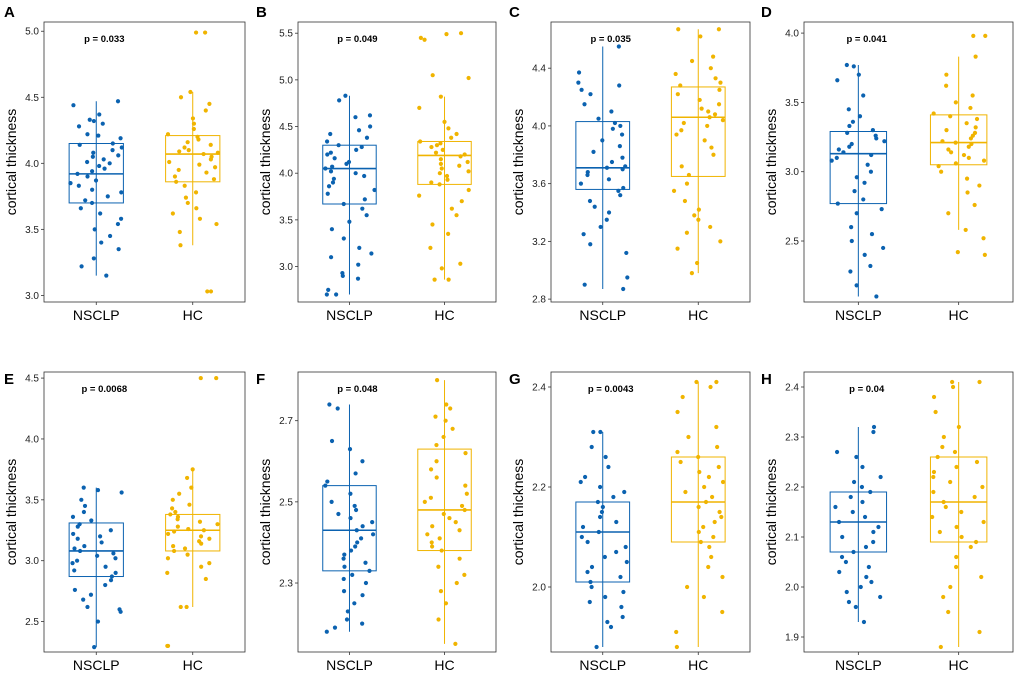 This screenshot has height=677, width=1021. Describe the element at coordinates (539, 488) in the screenshot. I see `y-tick-label: 2.2` at that location.